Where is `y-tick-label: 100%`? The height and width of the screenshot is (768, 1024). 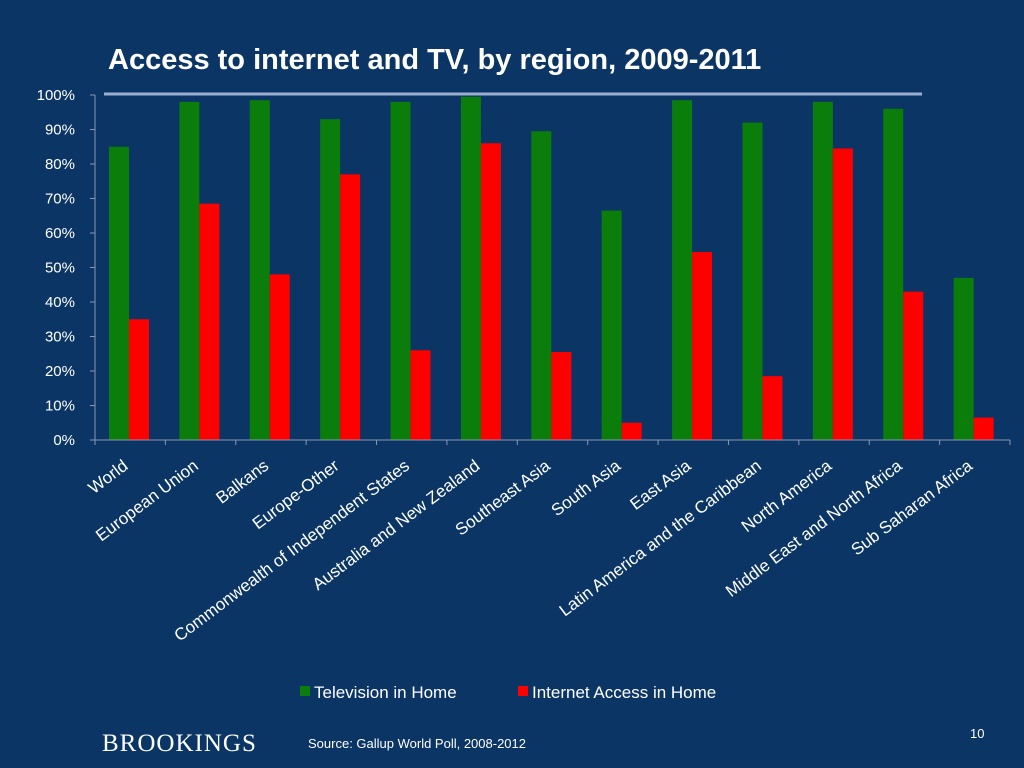 y-tick-label: 100% is located at coordinates (56, 95).